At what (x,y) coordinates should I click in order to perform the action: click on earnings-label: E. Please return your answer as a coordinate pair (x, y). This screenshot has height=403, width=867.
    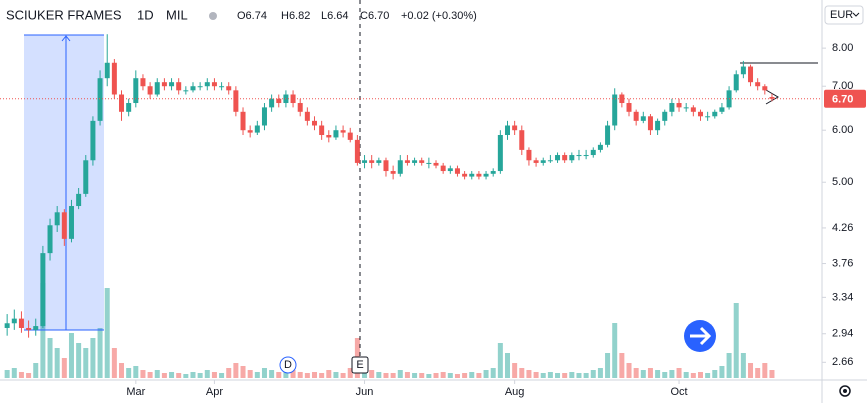
    Looking at the image, I should click on (359, 365).